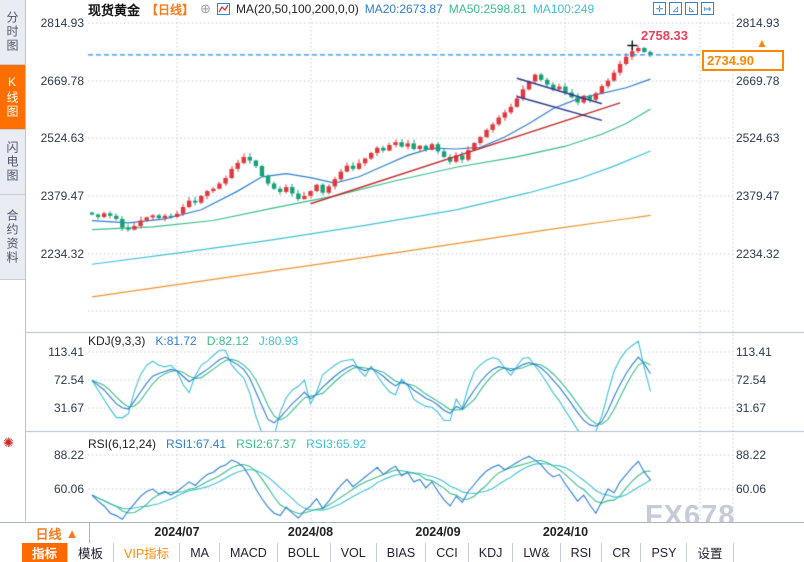  I want to click on add-circle-icon: ⊕, so click(205, 8).